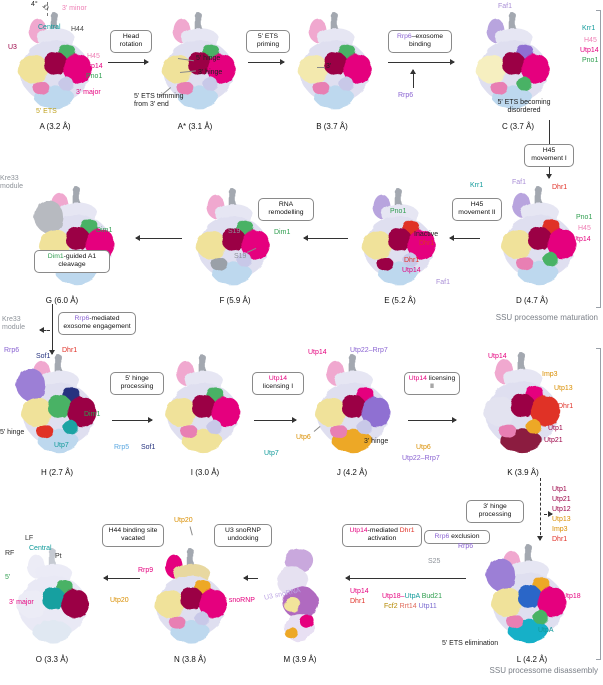 The width and height of the screenshot is (603, 685). Describe the element at coordinates (119, 600) in the screenshot. I see `label-released-utp20: Utp20` at that location.